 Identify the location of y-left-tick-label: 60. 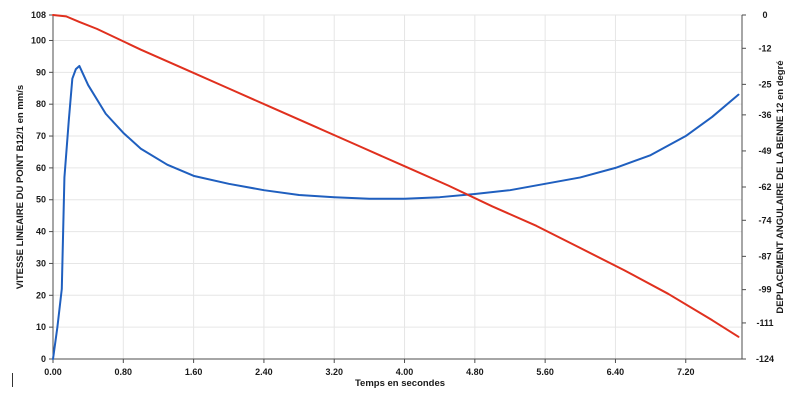
(41, 168).